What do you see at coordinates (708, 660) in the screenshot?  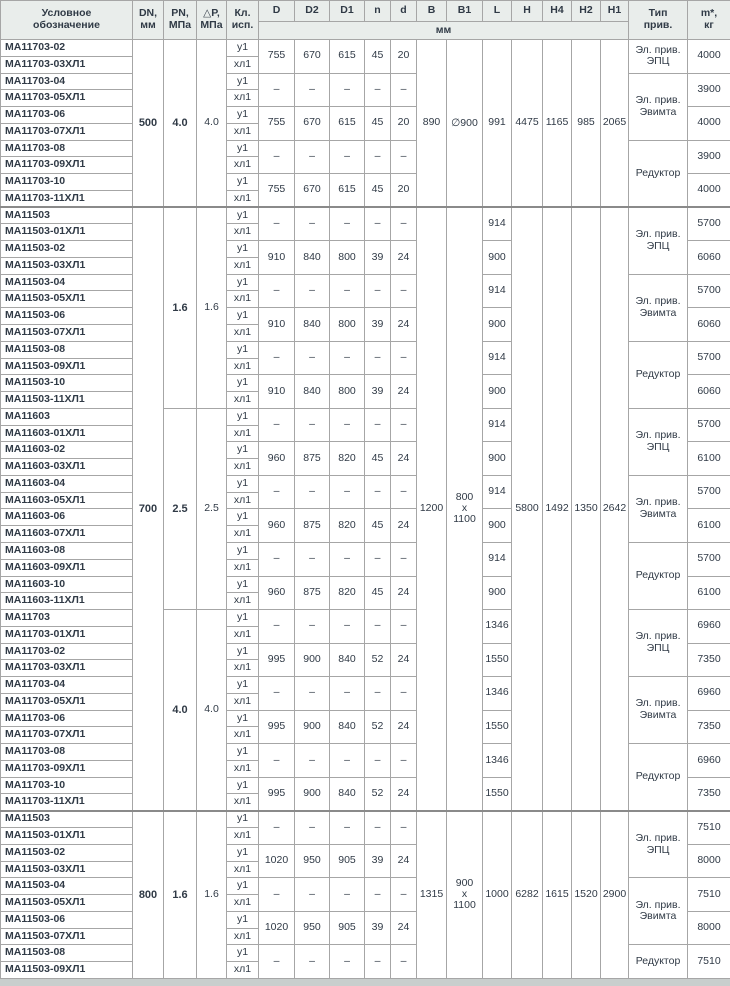 I see `mass-cell: 7350` at bounding box center [708, 660].